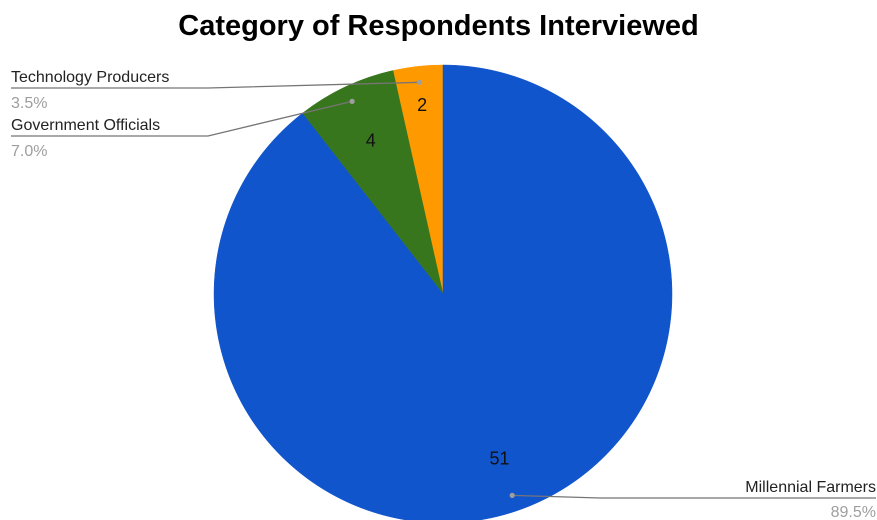 Image resolution: width=877 pixels, height=520 pixels. I want to click on category-label: Technology Producers, so click(90, 77).